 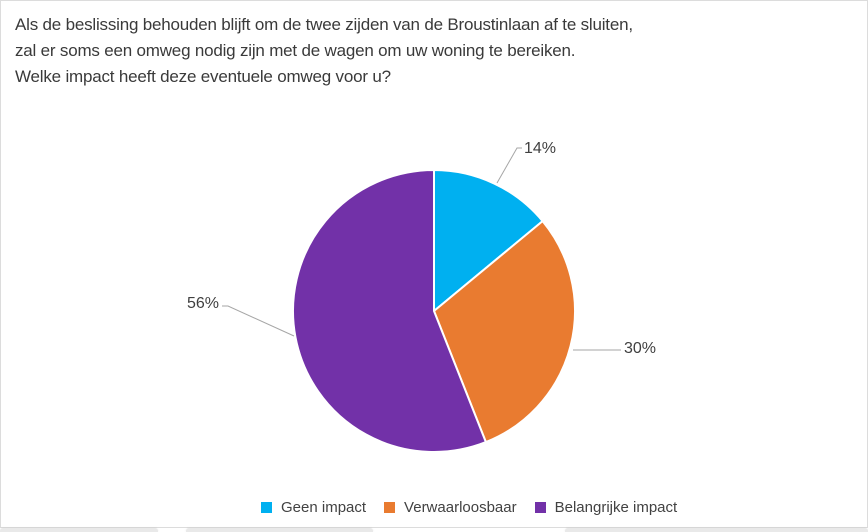 I want to click on legend-label: Verwaarloosbaar, so click(x=460, y=507).